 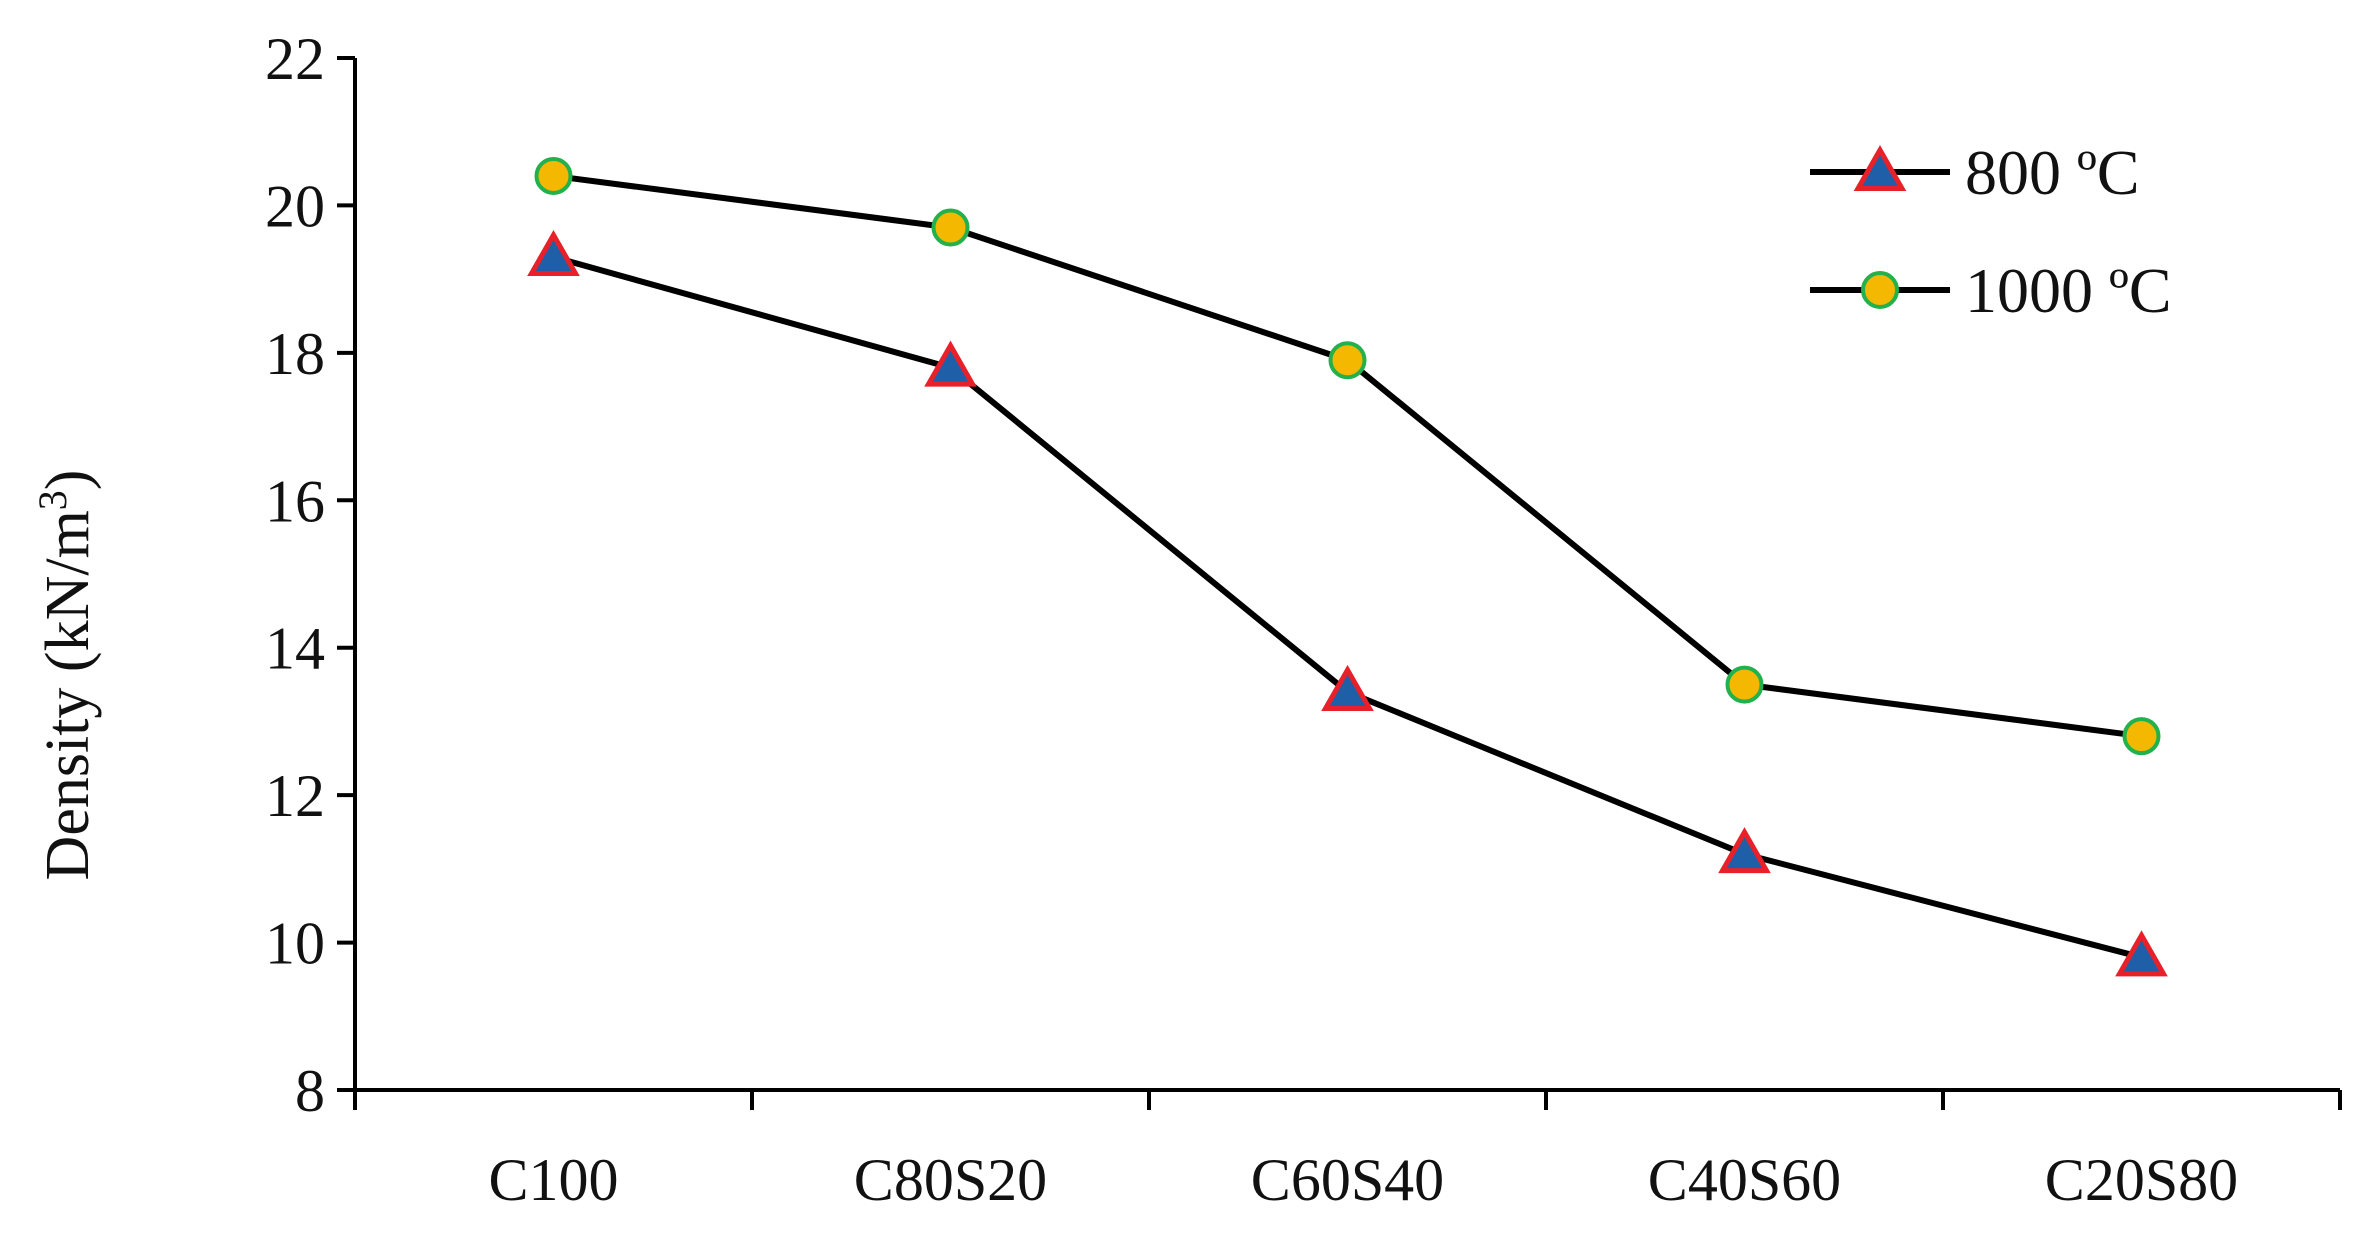 I want to click on y-tick-label: 14, so click(x=295, y=649).